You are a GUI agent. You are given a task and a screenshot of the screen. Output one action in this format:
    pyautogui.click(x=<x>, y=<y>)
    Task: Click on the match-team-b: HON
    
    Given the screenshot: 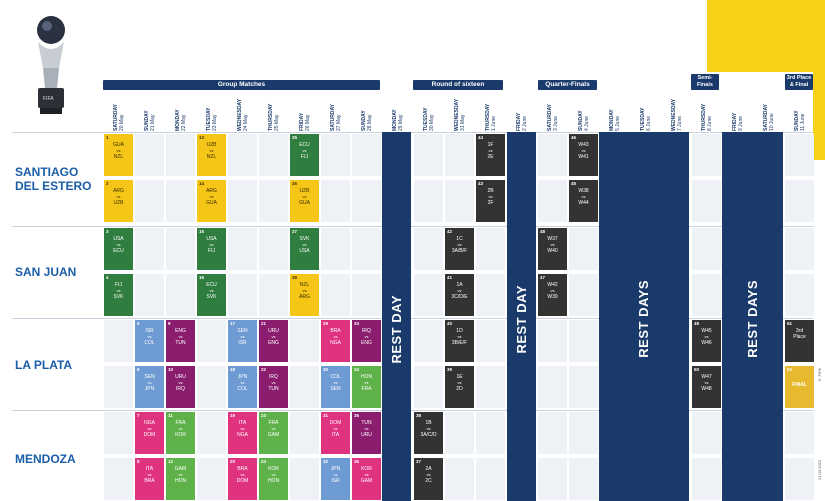 What is the action you would take?
    pyautogui.click(x=273, y=481)
    